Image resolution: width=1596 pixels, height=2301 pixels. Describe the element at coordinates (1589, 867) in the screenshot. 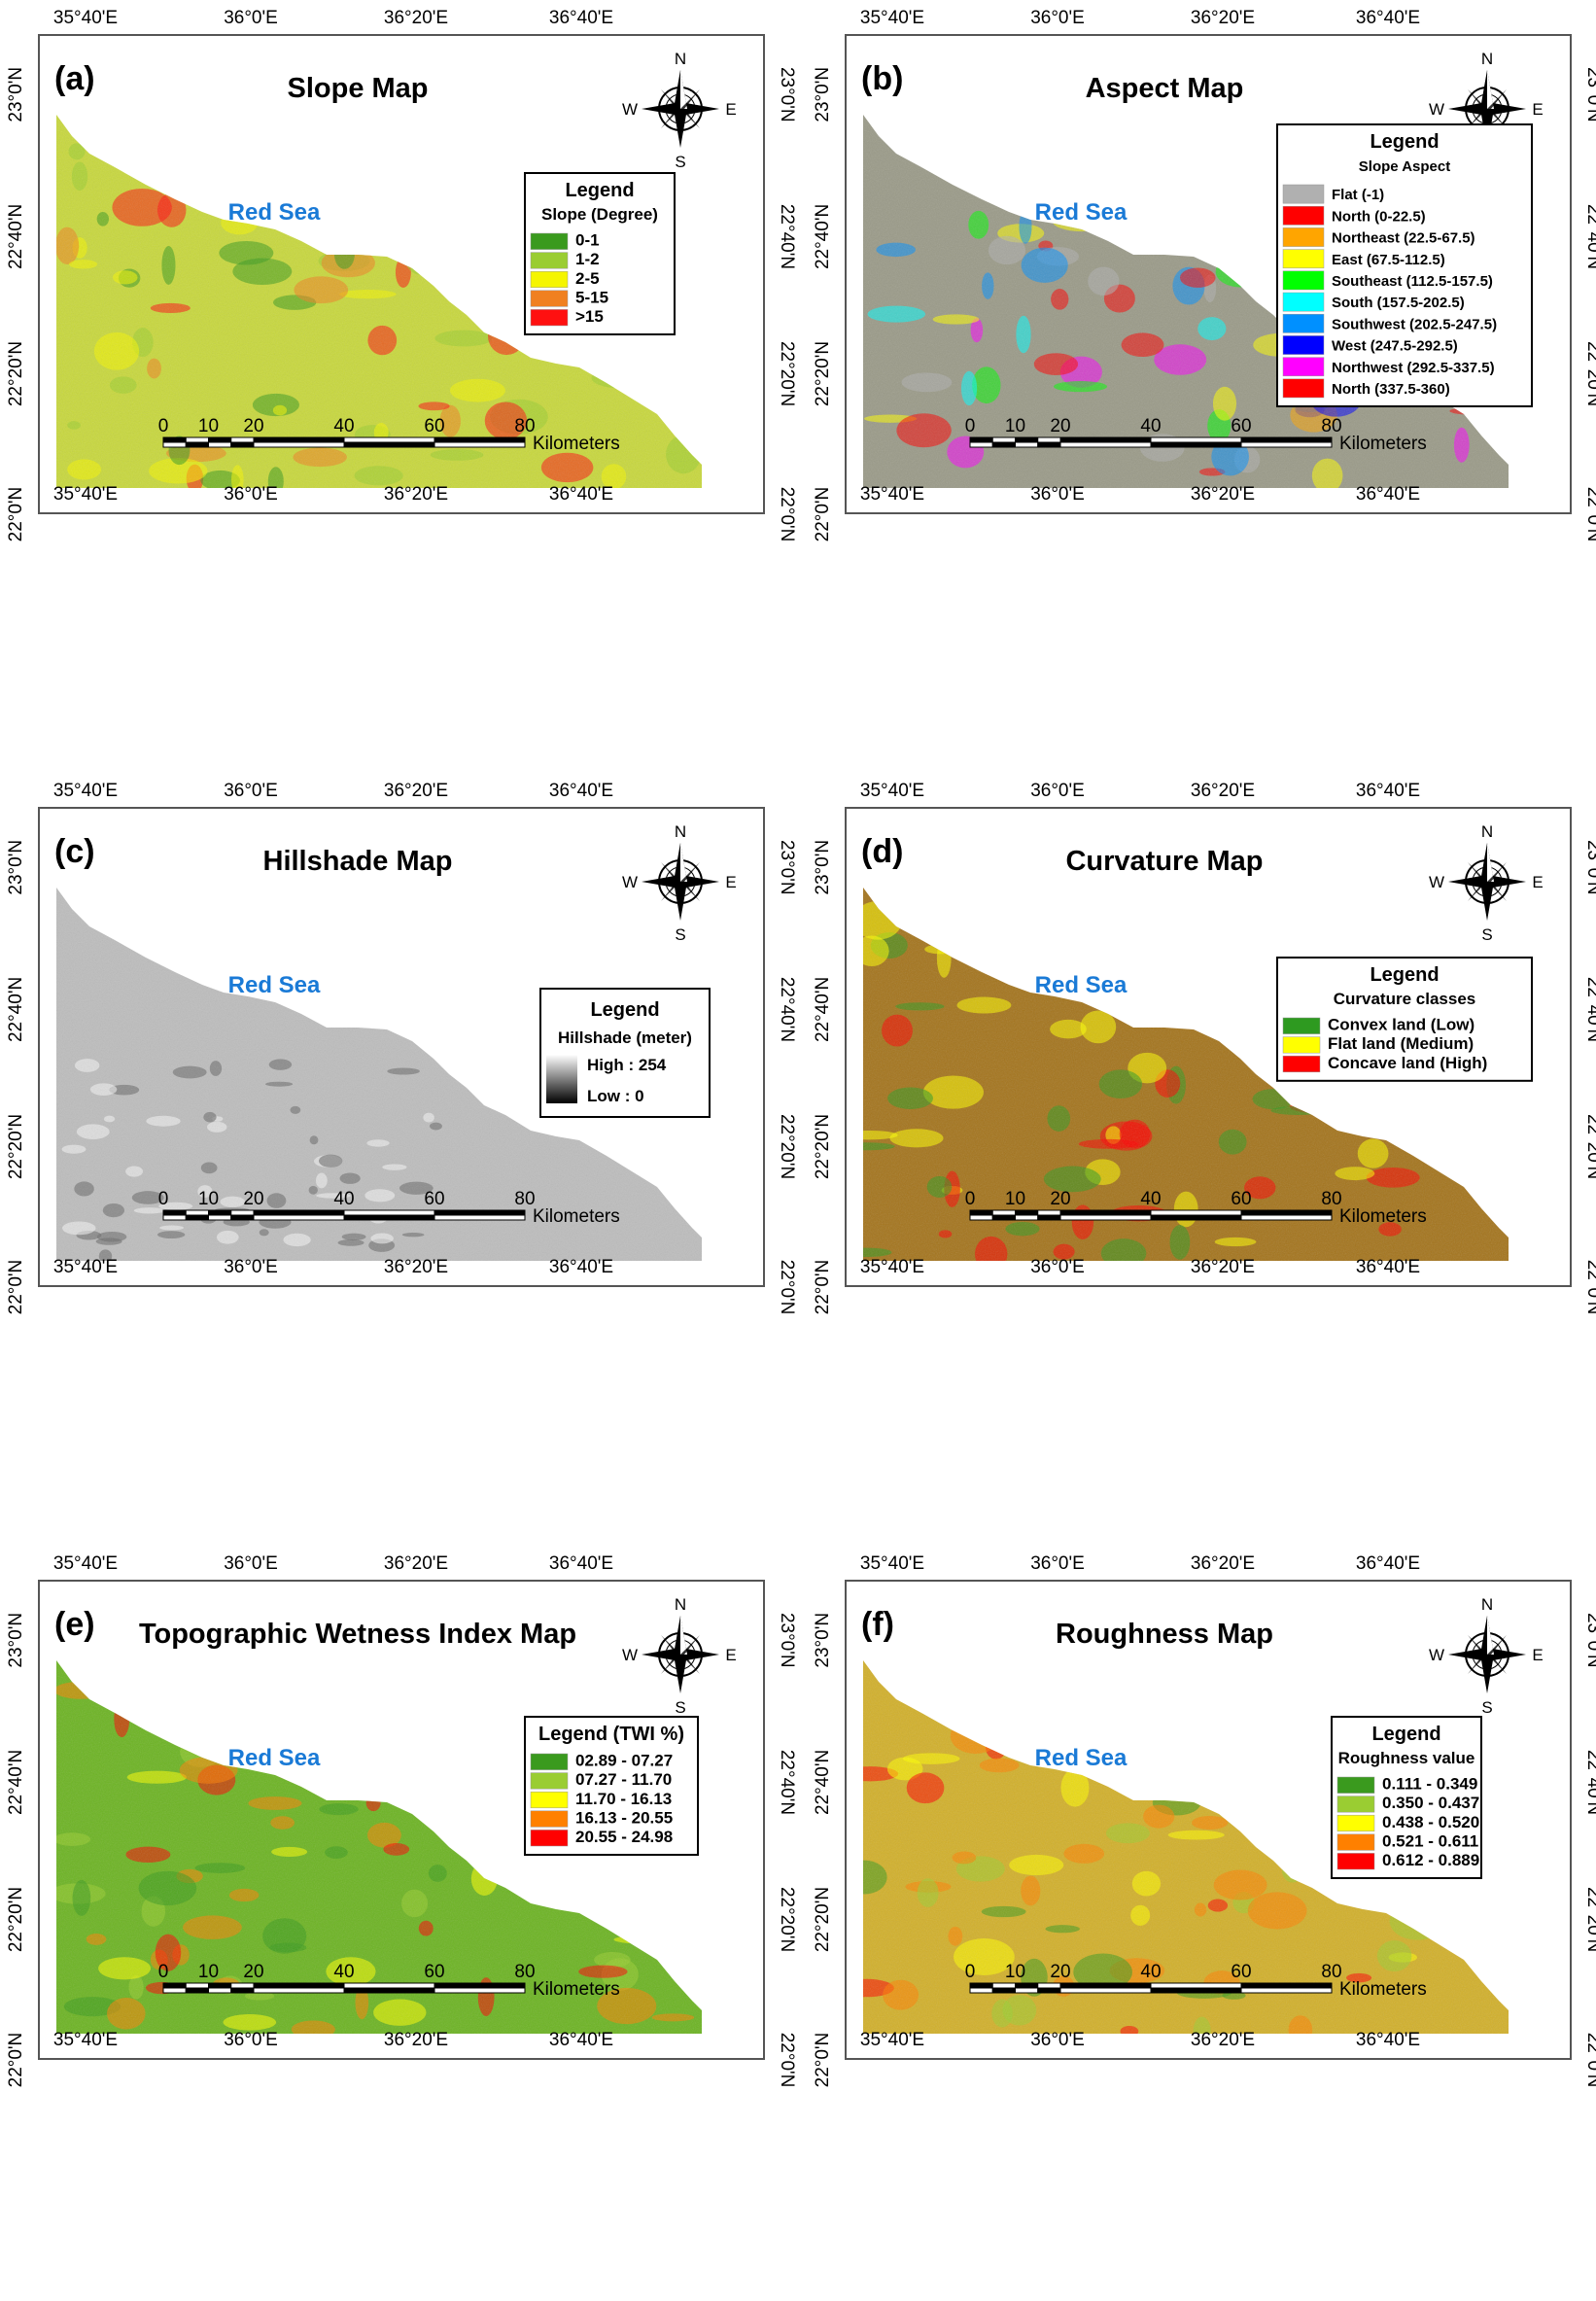

I see `lat-label-right: 23°0'N` at that location.